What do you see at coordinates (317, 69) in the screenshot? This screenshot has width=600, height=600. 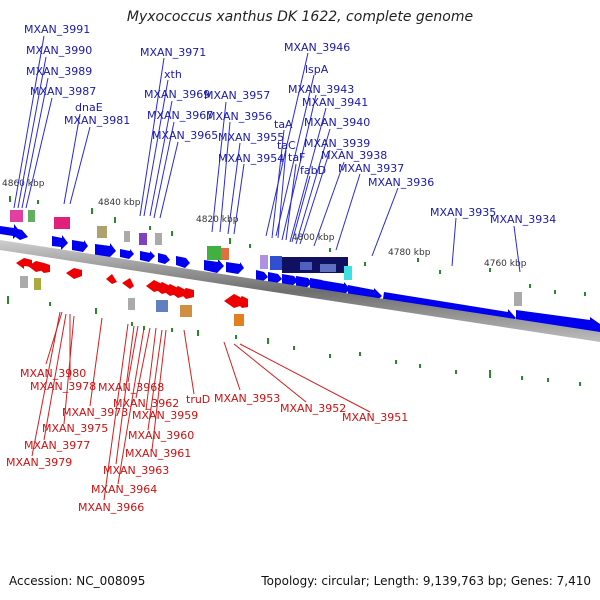 I see `gene-label: lspA` at bounding box center [317, 69].